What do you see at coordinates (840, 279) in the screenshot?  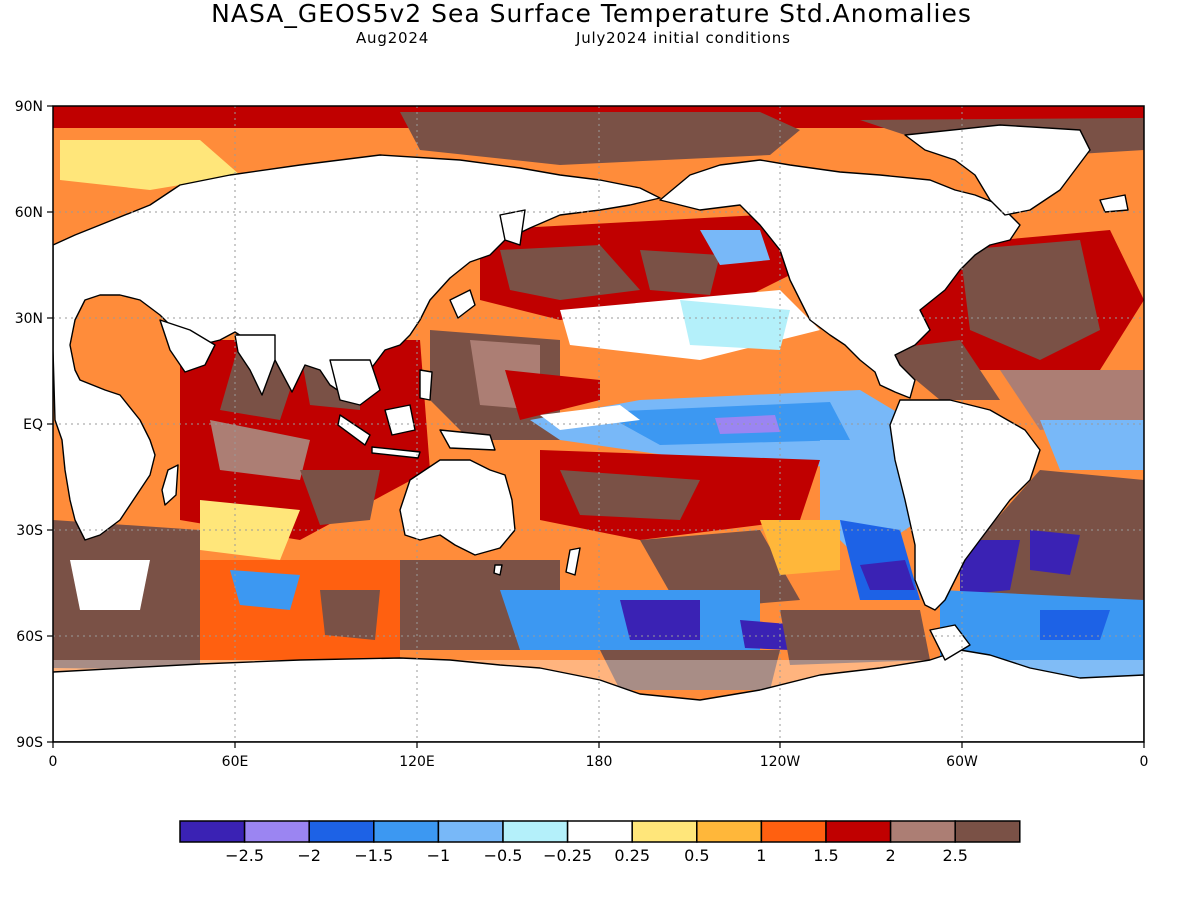 I see `landmass-north-america` at bounding box center [840, 279].